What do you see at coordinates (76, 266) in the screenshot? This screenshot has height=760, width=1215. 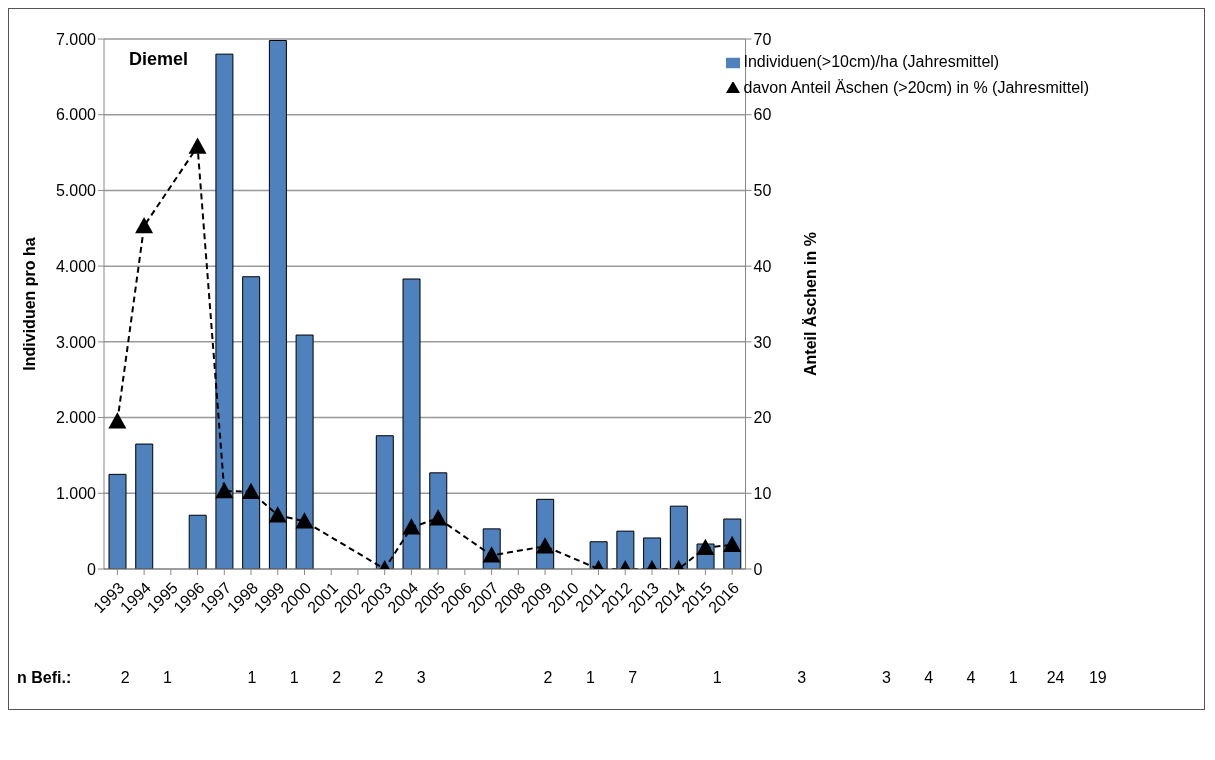 I see `y-tick-label: 4.000` at bounding box center [76, 266].